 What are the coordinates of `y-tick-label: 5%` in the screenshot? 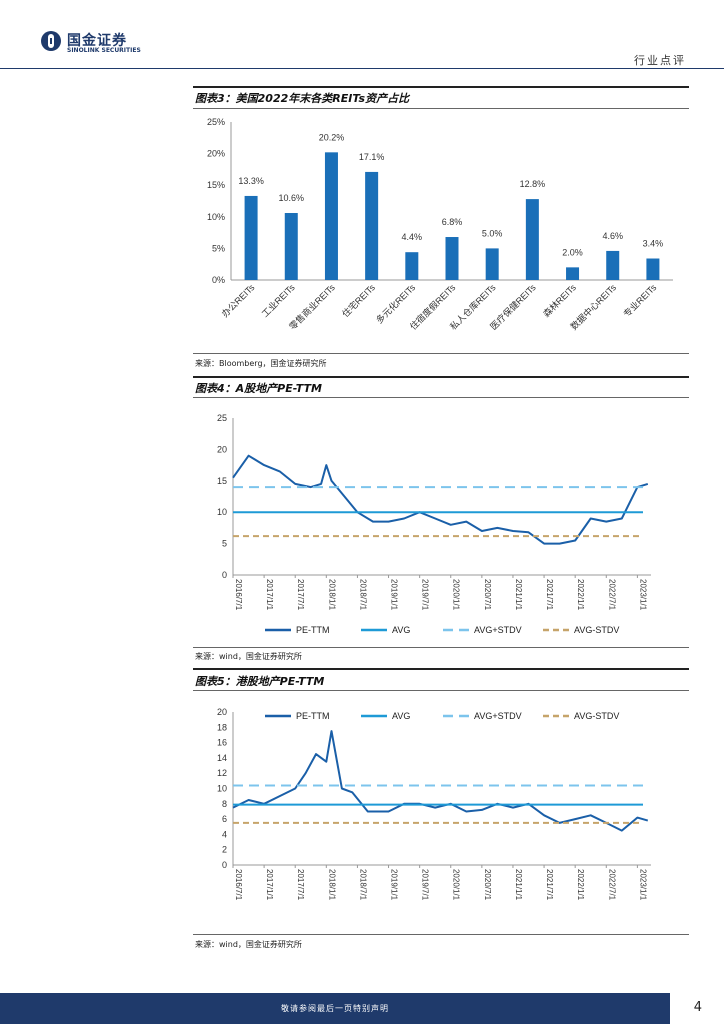 It's located at (218, 248).